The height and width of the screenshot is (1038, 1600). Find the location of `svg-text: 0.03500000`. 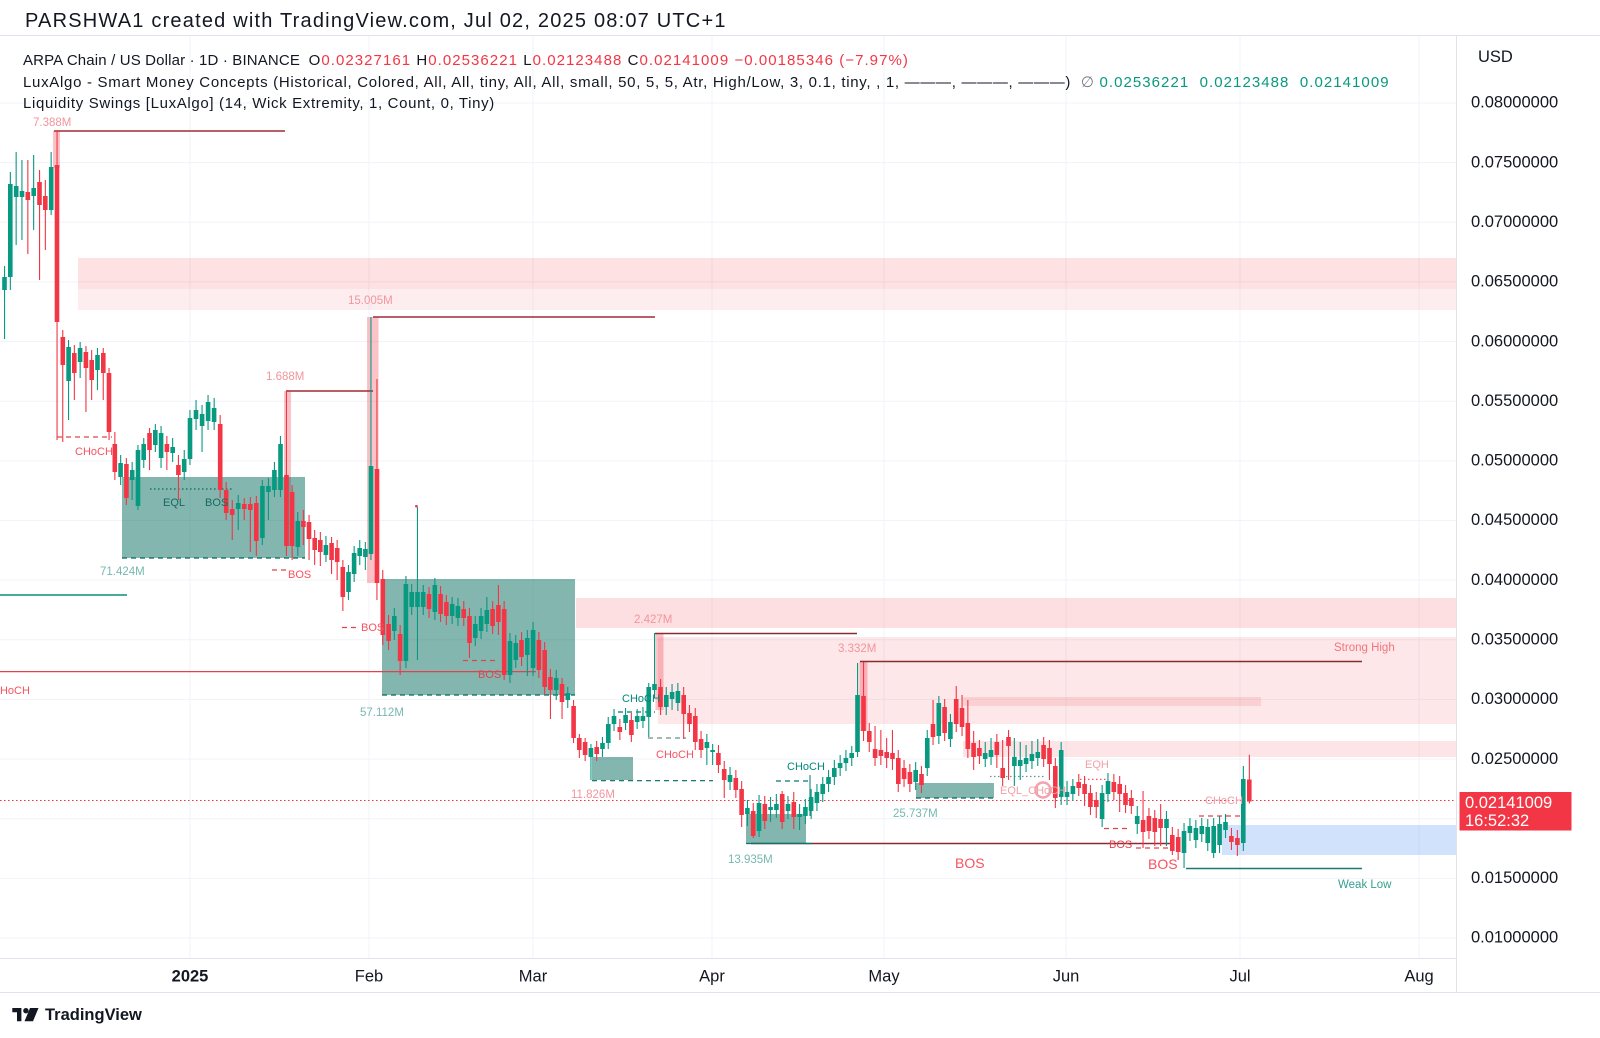

svg-text: 0.03500000 is located at coordinates (1514, 639).